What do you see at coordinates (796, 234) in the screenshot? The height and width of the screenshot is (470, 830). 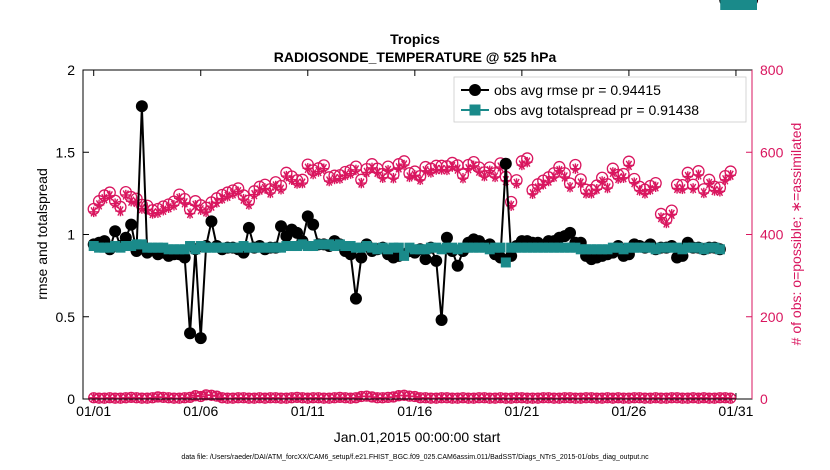 I see `y-axis-label-right: # of obs: o=possible; ∗=assimilated` at bounding box center [796, 234].